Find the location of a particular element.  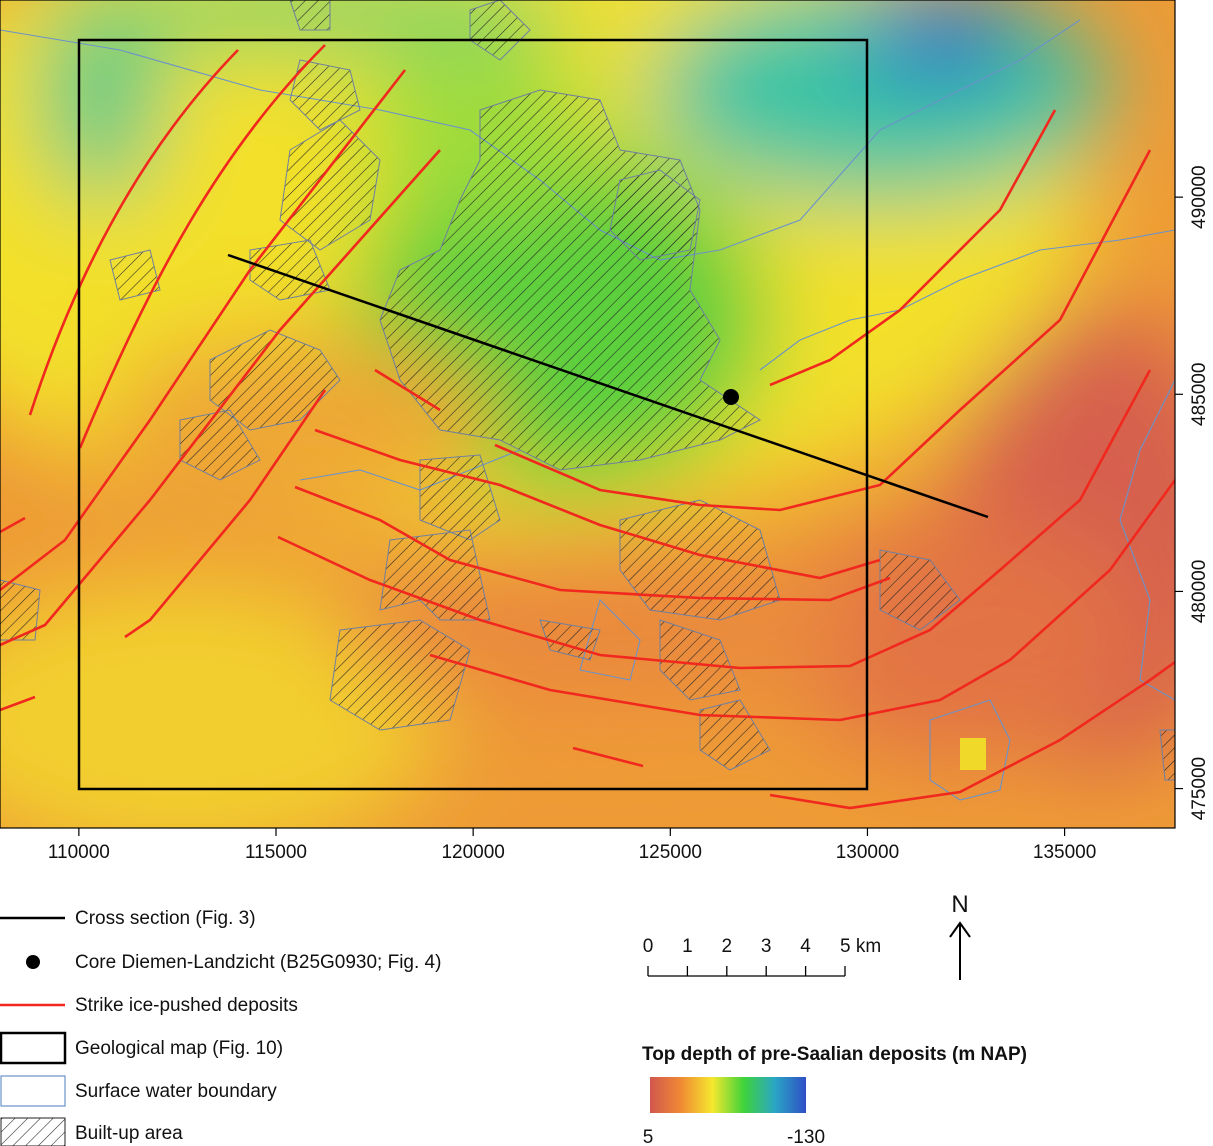

legend-label: Cross section (Fig. 3) is located at coordinates (165, 918).